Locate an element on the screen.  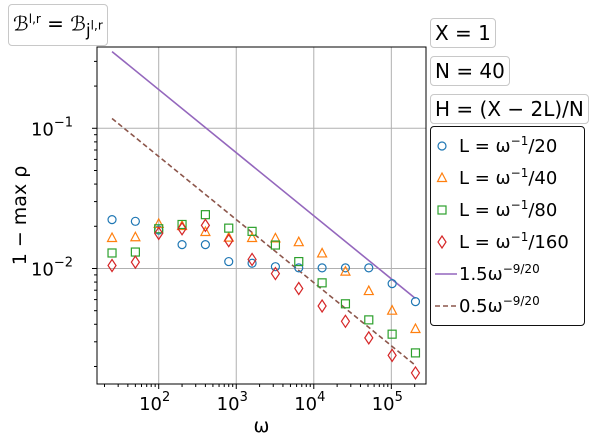
legend-item: 1.5ω−9/20 is located at coordinates (507, 273).